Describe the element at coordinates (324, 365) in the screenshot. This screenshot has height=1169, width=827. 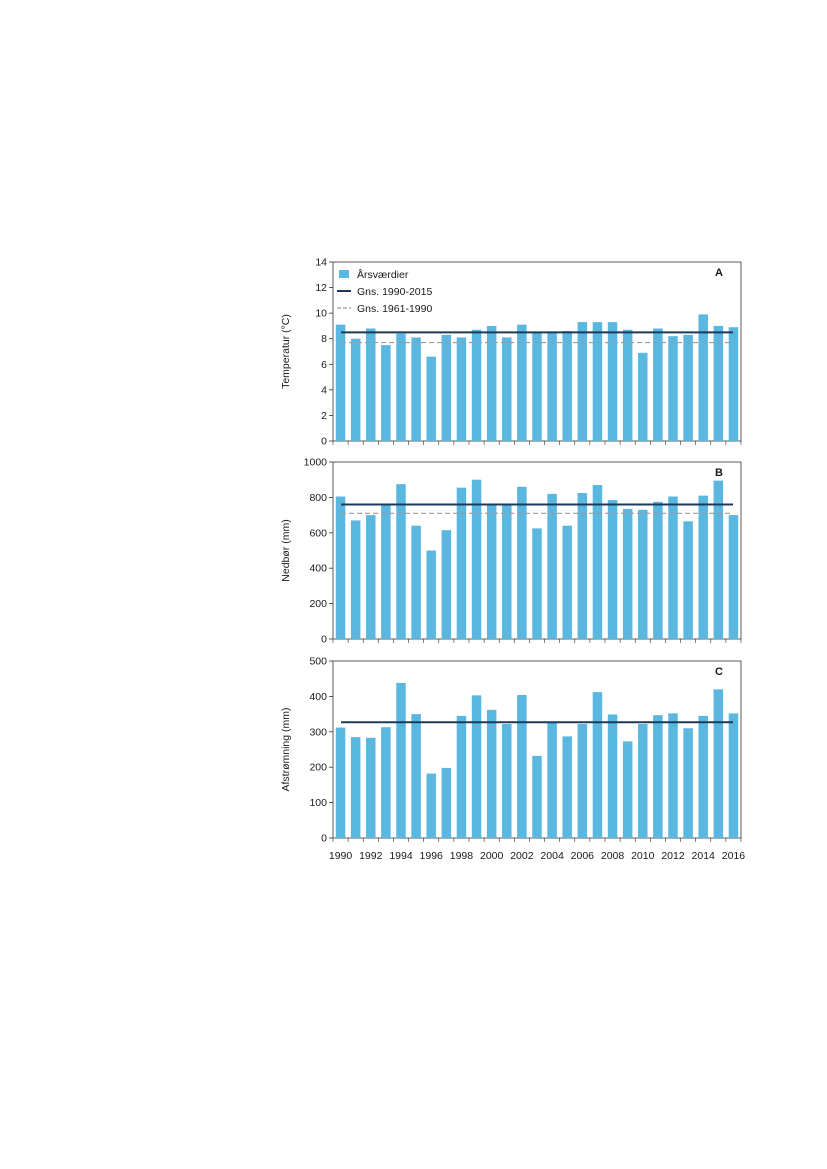
I see `y-tick-label: 6` at that location.